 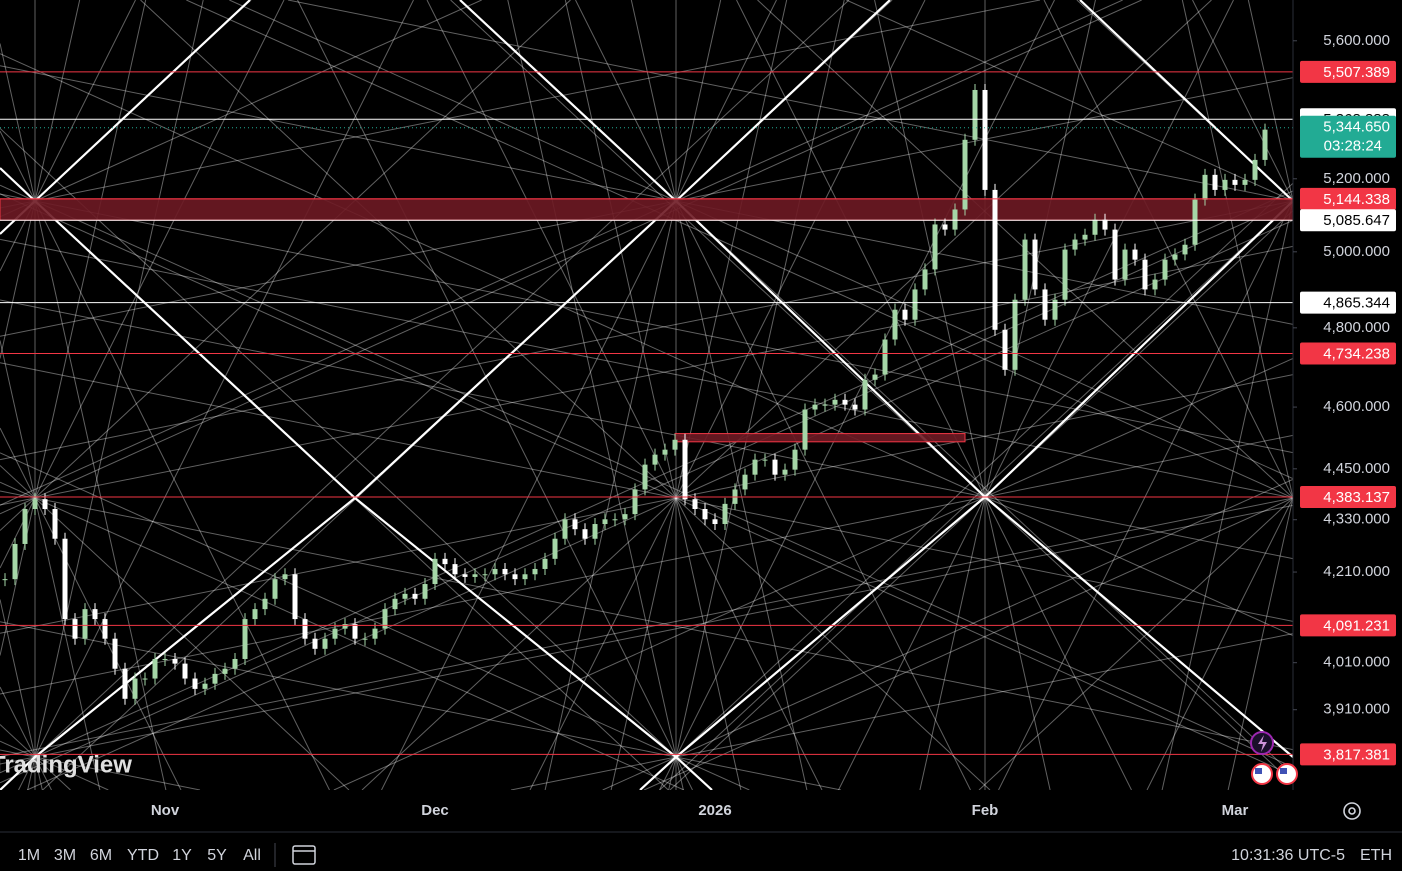 What do you see at coordinates (1274, 774) in the screenshot?
I see `event-flags` at bounding box center [1274, 774].